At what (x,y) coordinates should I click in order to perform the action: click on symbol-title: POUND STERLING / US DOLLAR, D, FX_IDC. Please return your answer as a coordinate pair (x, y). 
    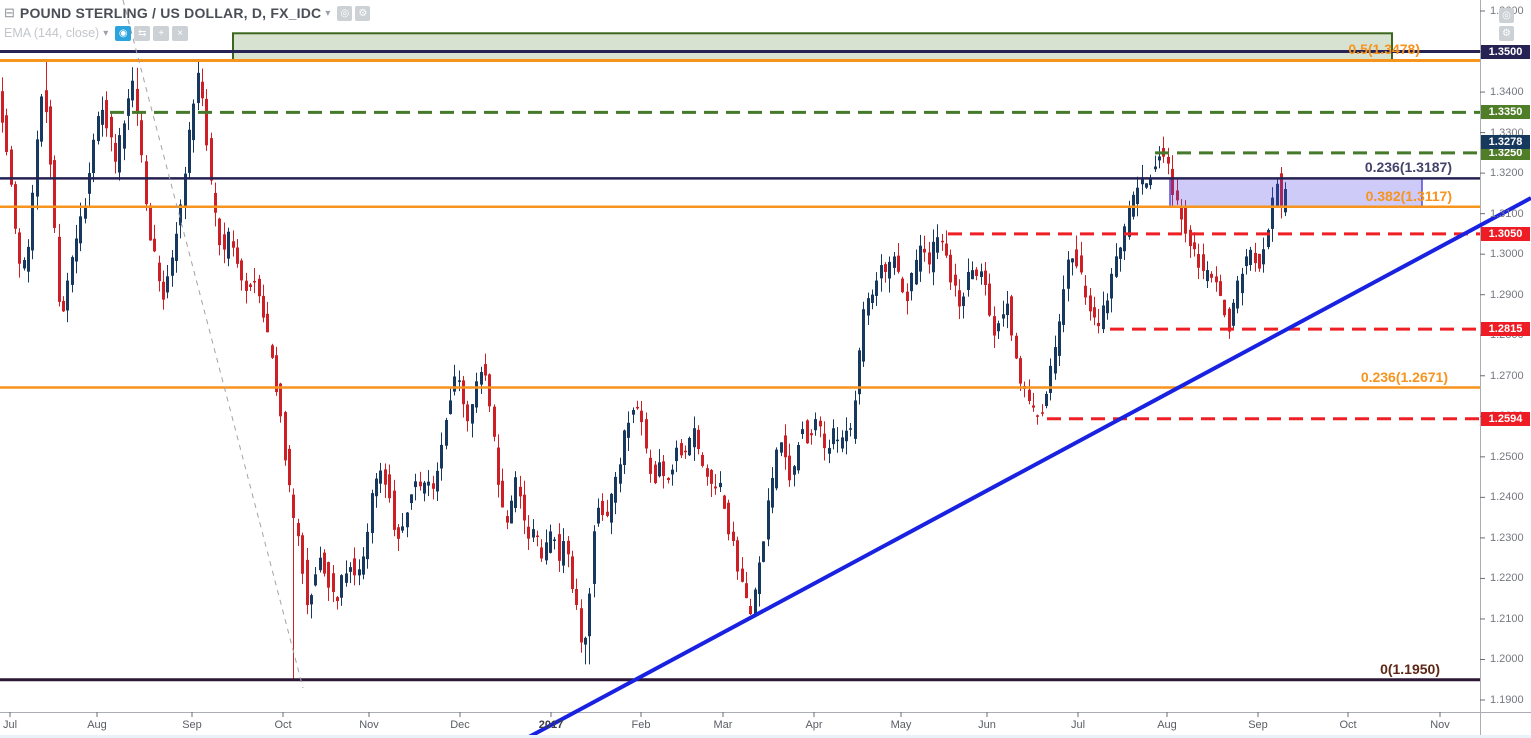
    Looking at the image, I should click on (170, 13).